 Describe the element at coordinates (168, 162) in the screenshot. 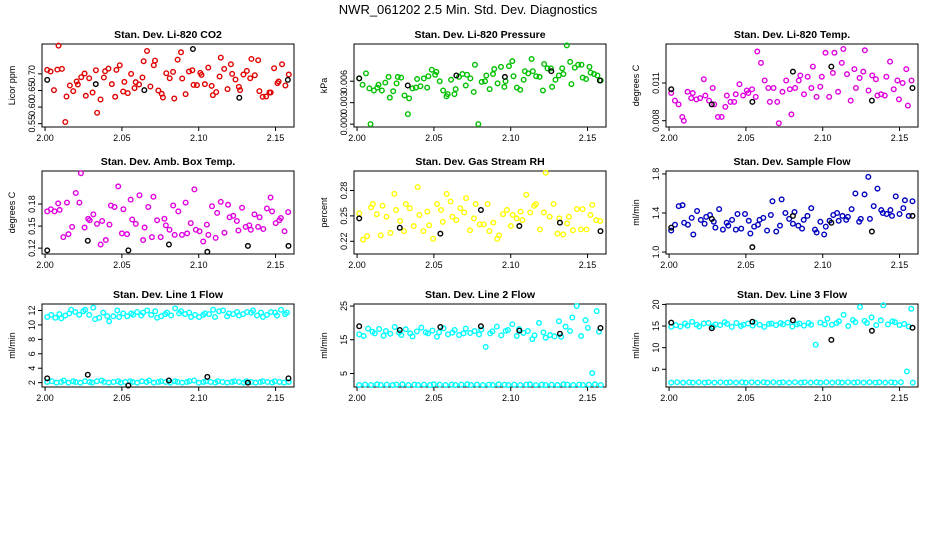

I see `chart-4-title: Stan. Dev. Amb. Box Temp.` at that location.